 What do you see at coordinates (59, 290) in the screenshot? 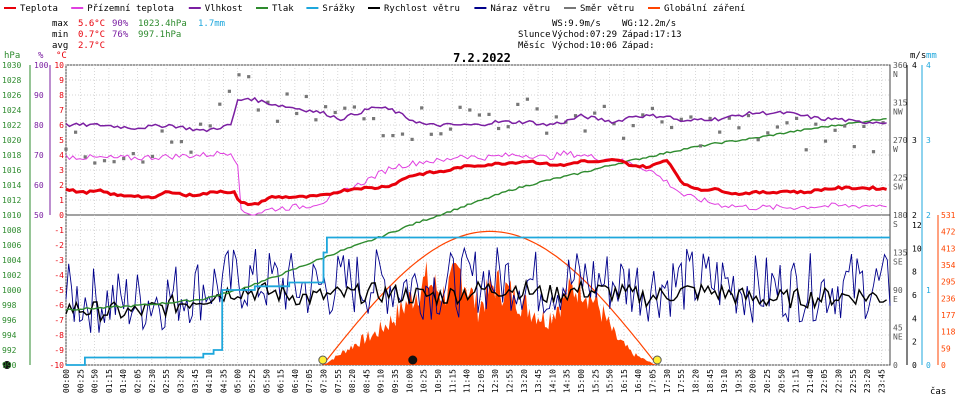
I see `tick-degc: -5` at bounding box center [59, 290].